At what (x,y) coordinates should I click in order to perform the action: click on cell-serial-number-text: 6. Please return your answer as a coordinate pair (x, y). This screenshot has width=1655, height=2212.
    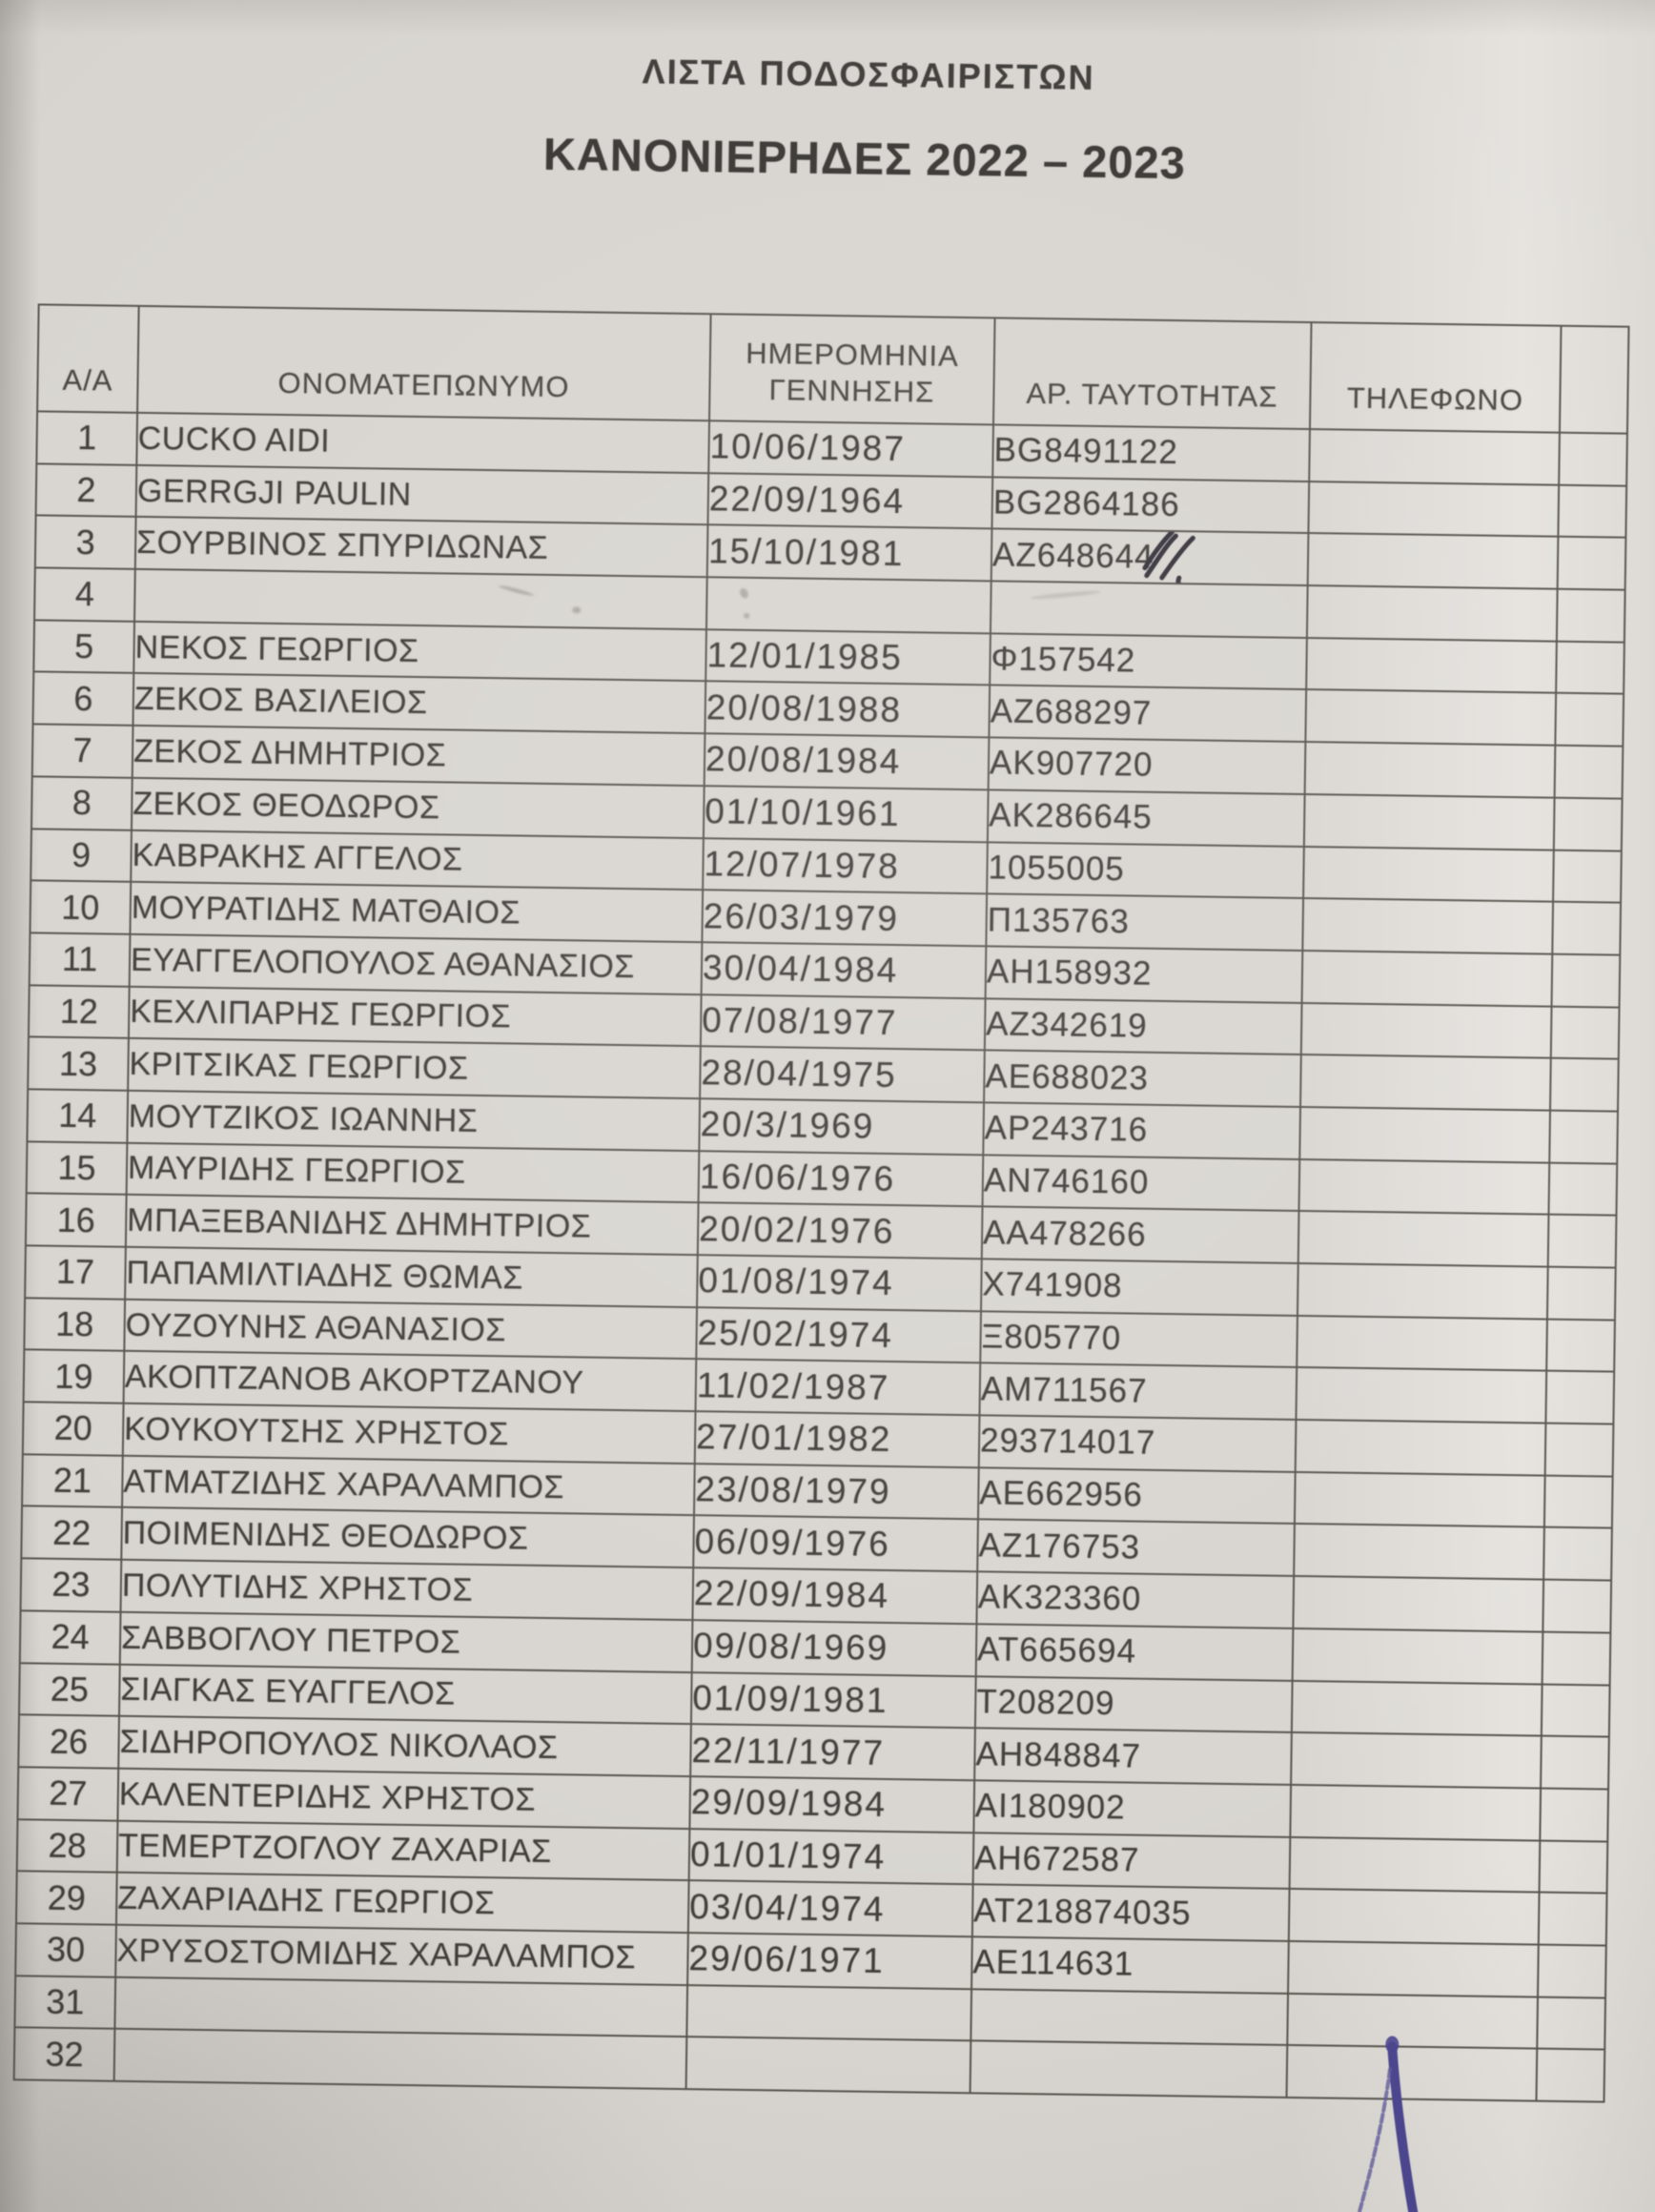
    Looking at the image, I should click on (83, 698).